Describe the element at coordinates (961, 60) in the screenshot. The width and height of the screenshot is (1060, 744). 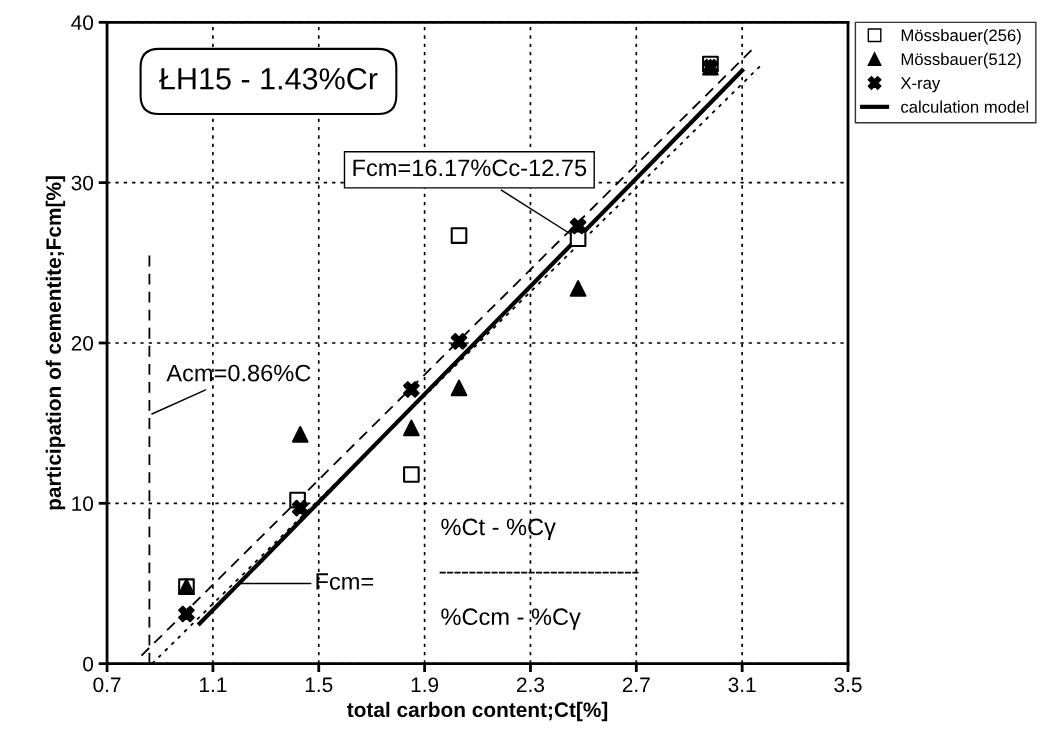
I see `legend-label: Mössbauer(512)` at that location.